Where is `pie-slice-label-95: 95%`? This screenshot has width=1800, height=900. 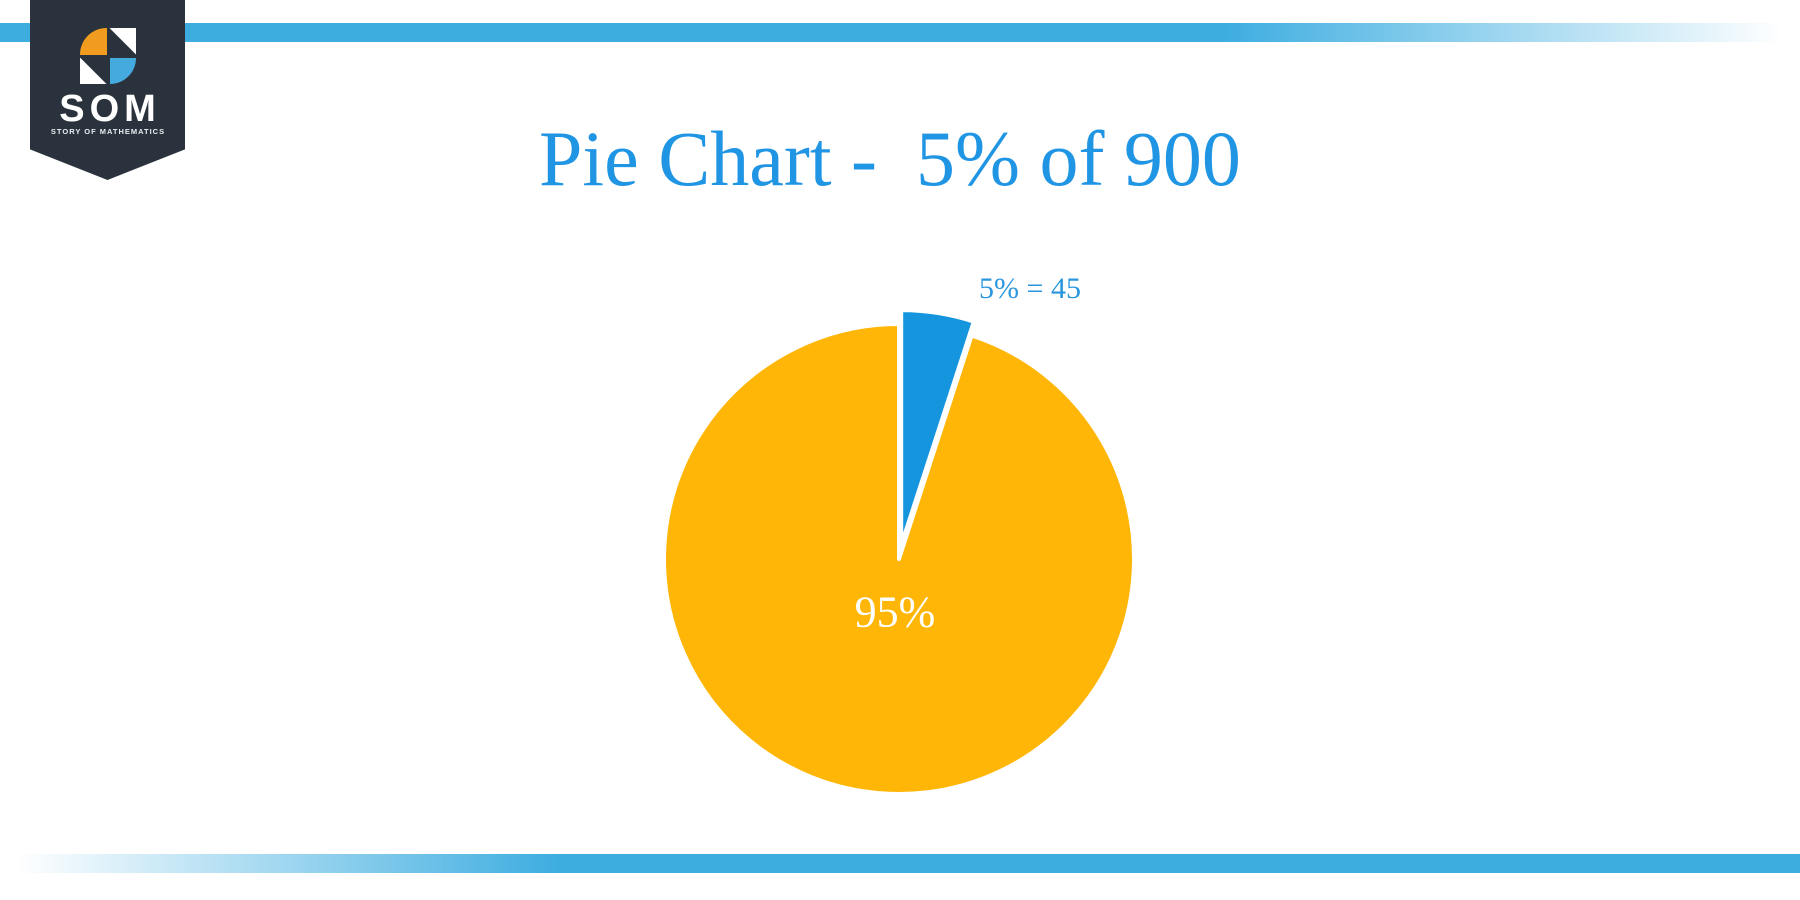
pie-slice-label-95: 95% is located at coordinates (895, 612).